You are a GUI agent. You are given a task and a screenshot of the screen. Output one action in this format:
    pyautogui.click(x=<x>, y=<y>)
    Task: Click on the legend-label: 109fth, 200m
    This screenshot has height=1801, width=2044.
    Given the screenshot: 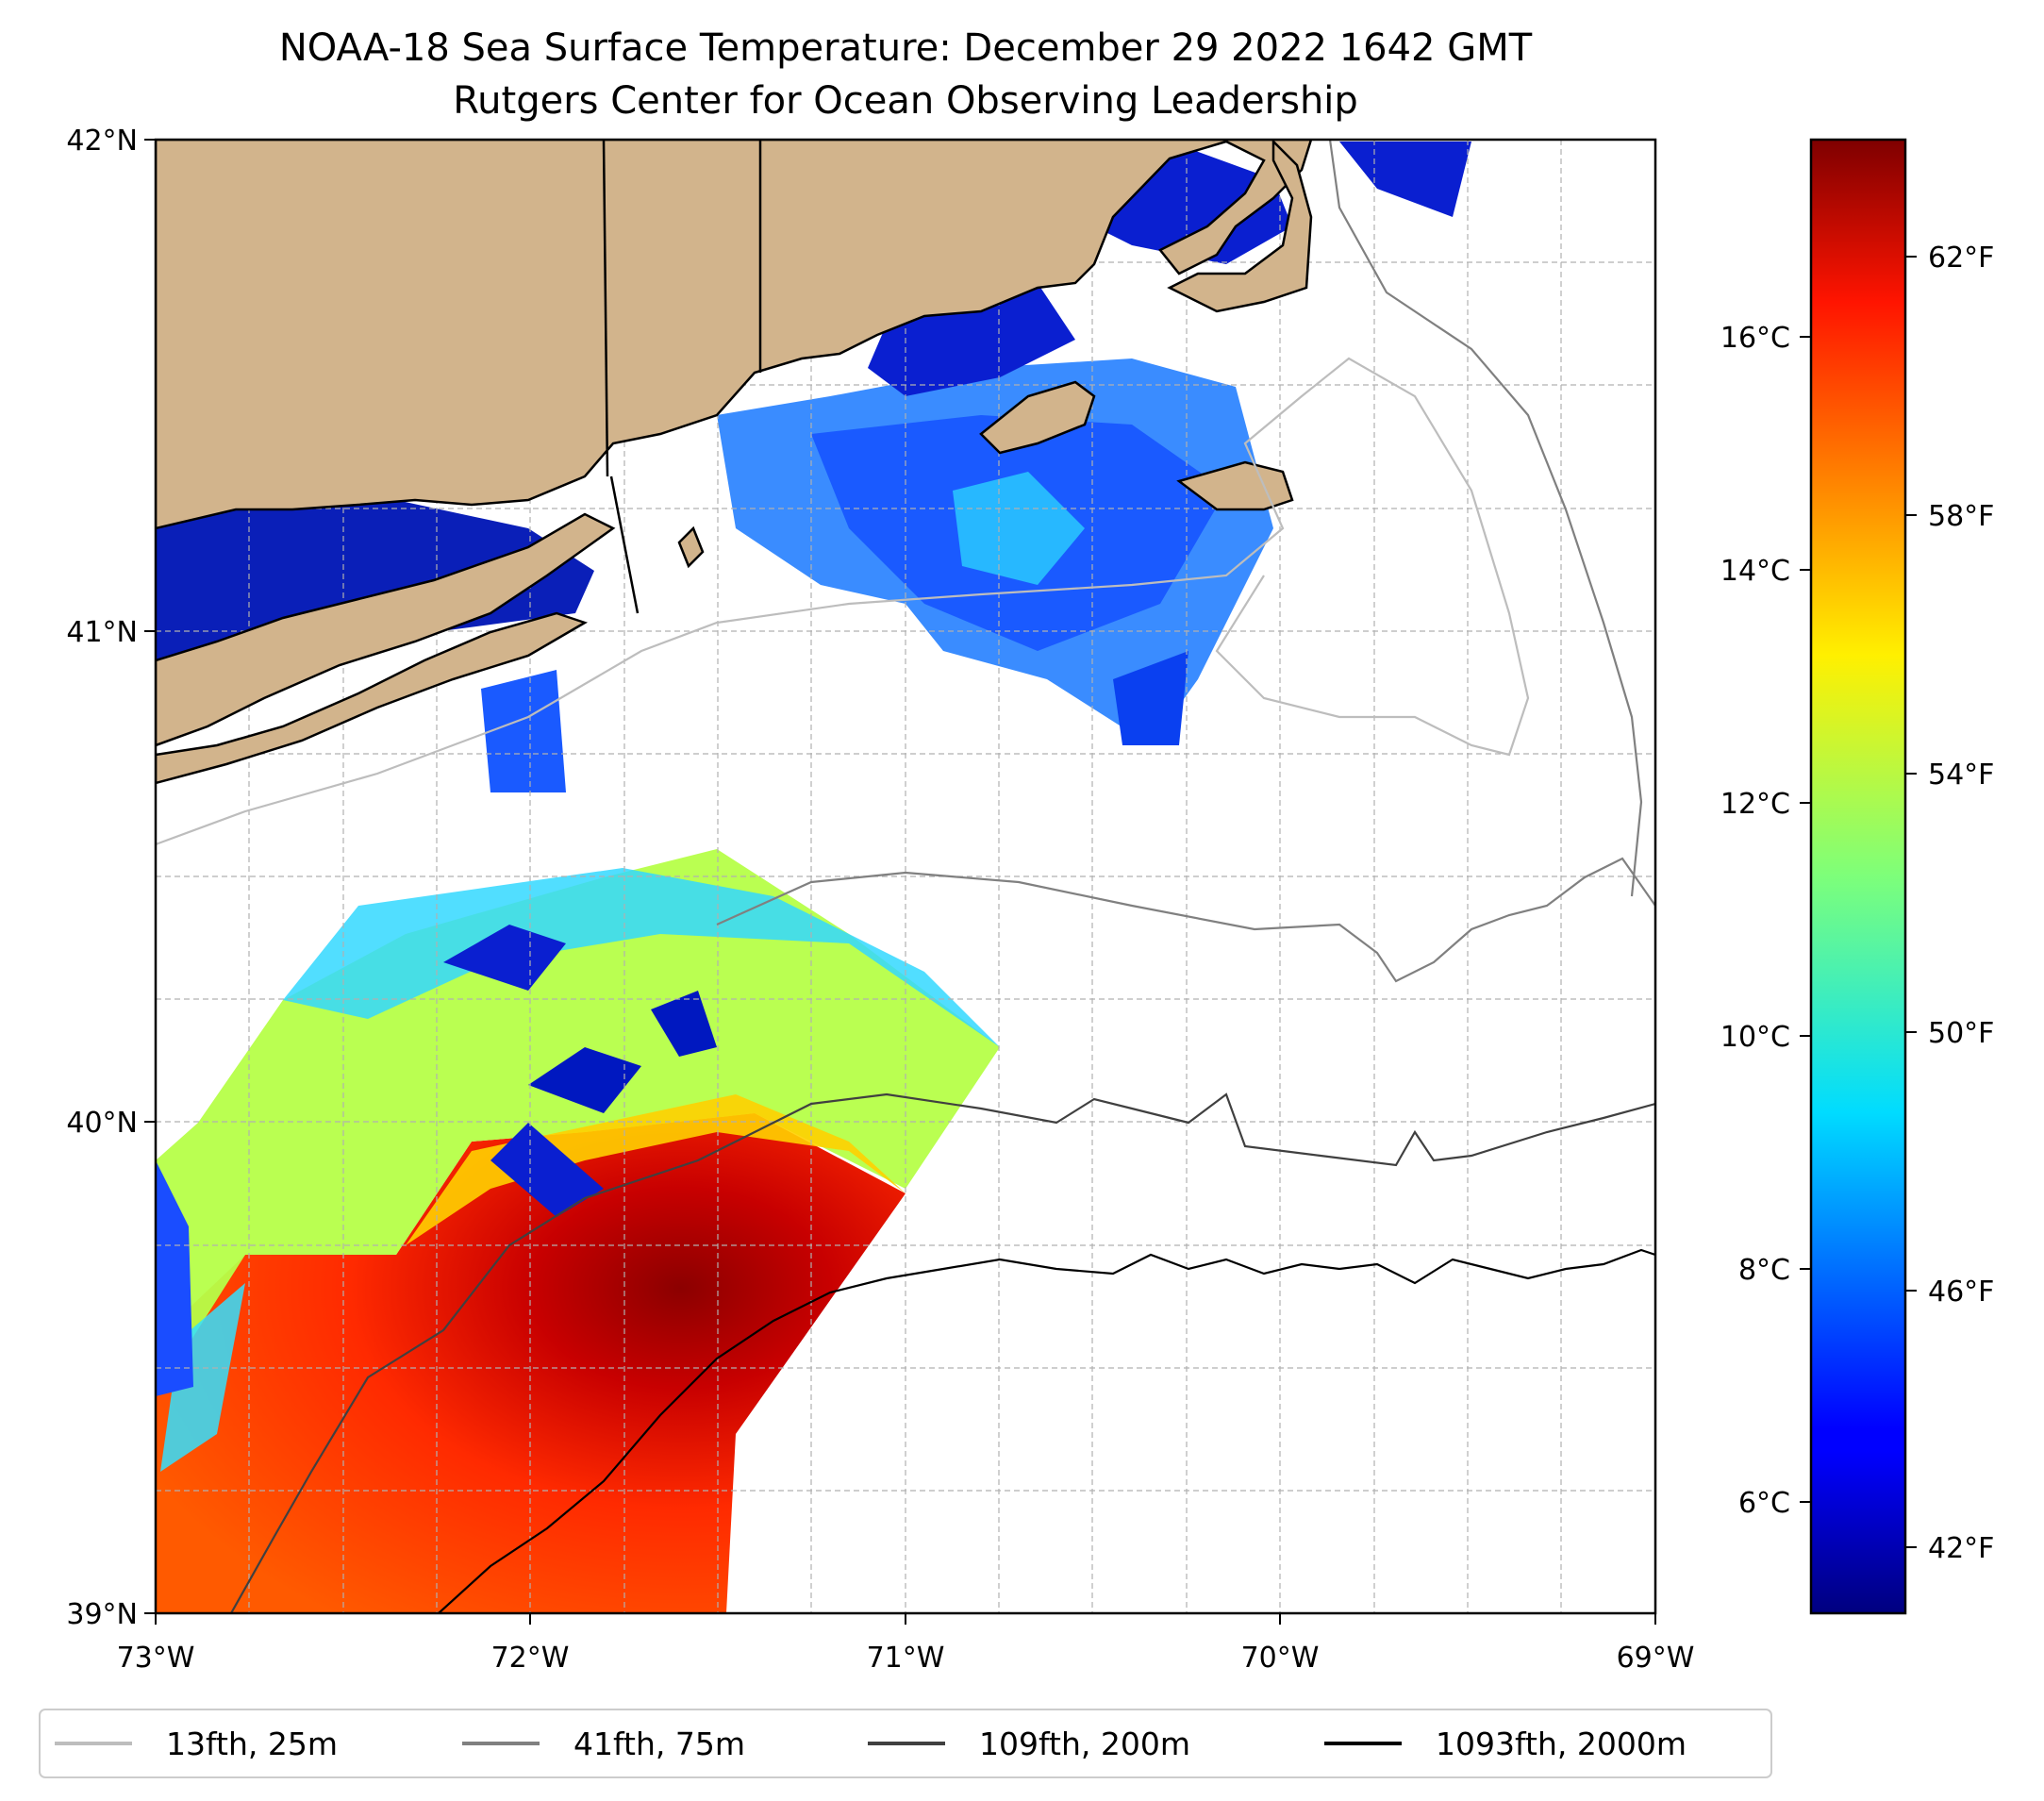 What is the action you would take?
    pyautogui.click(x=1084, y=1744)
    